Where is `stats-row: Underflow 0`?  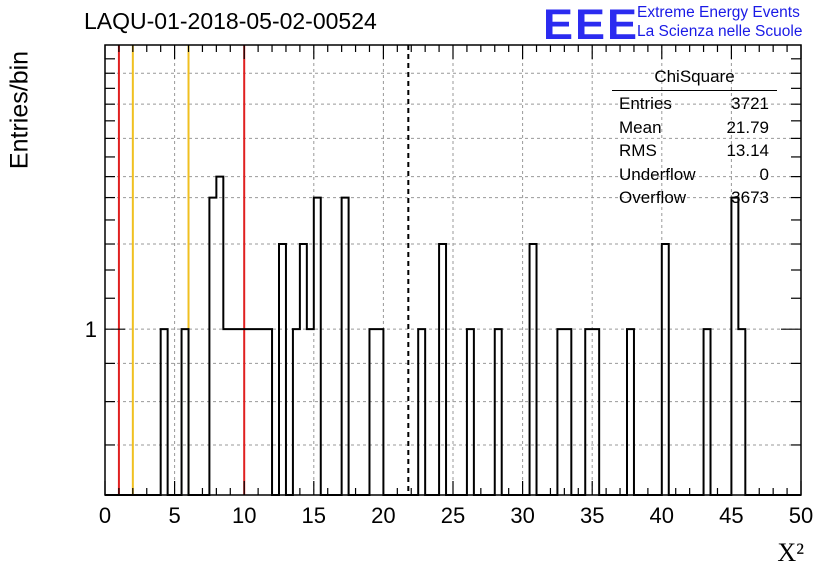 stats-row: Underflow 0 is located at coordinates (694, 175).